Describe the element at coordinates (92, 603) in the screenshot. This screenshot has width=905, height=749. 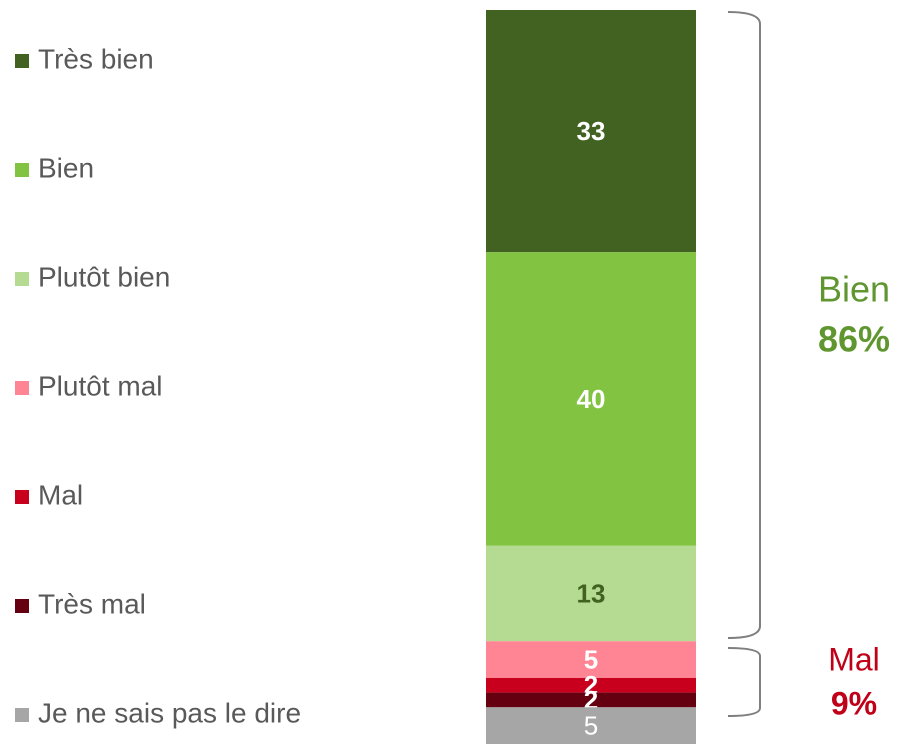
I see `legend-label: Très mal` at that location.